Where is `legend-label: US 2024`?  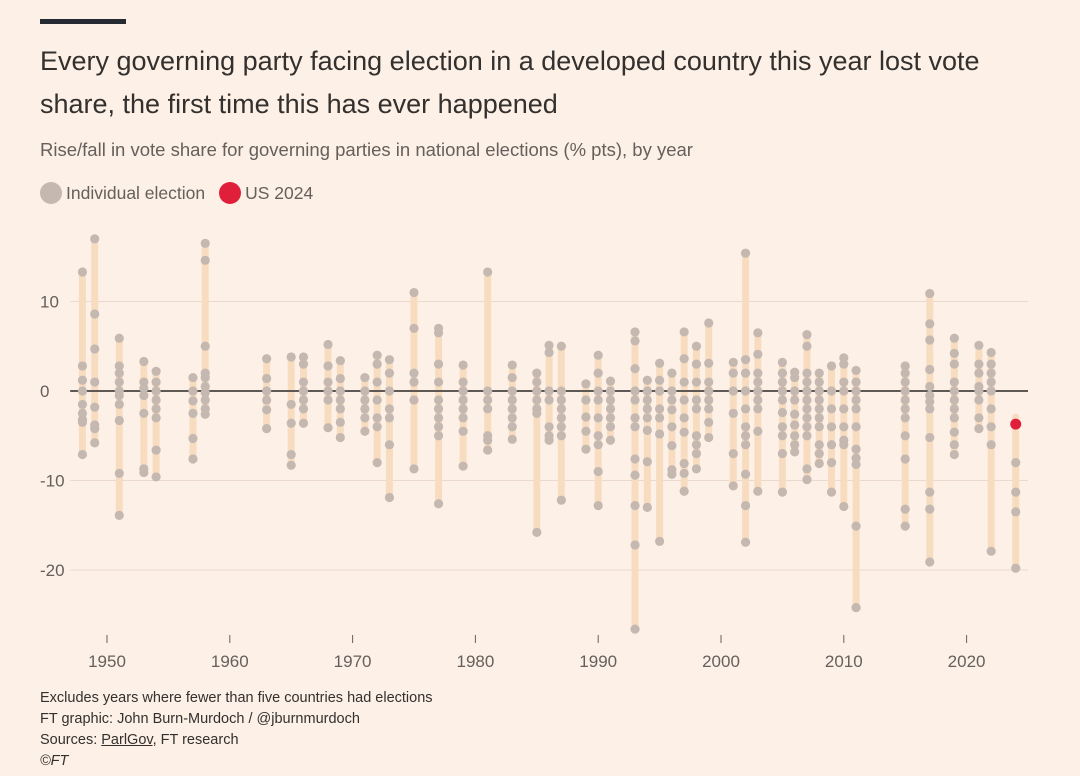 legend-label: US 2024 is located at coordinates (279, 192).